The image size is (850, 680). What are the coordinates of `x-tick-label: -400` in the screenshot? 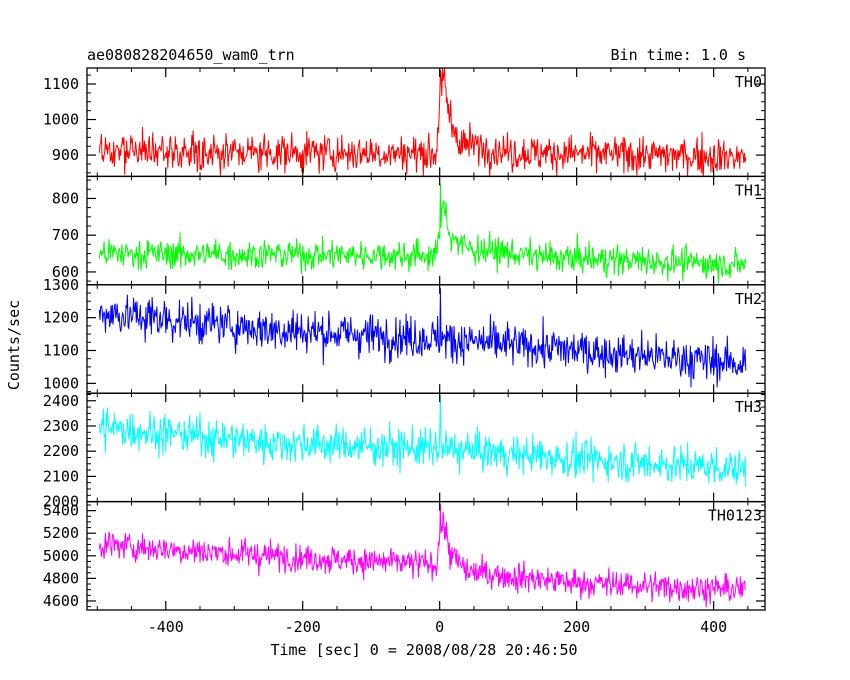 It's located at (166, 627).